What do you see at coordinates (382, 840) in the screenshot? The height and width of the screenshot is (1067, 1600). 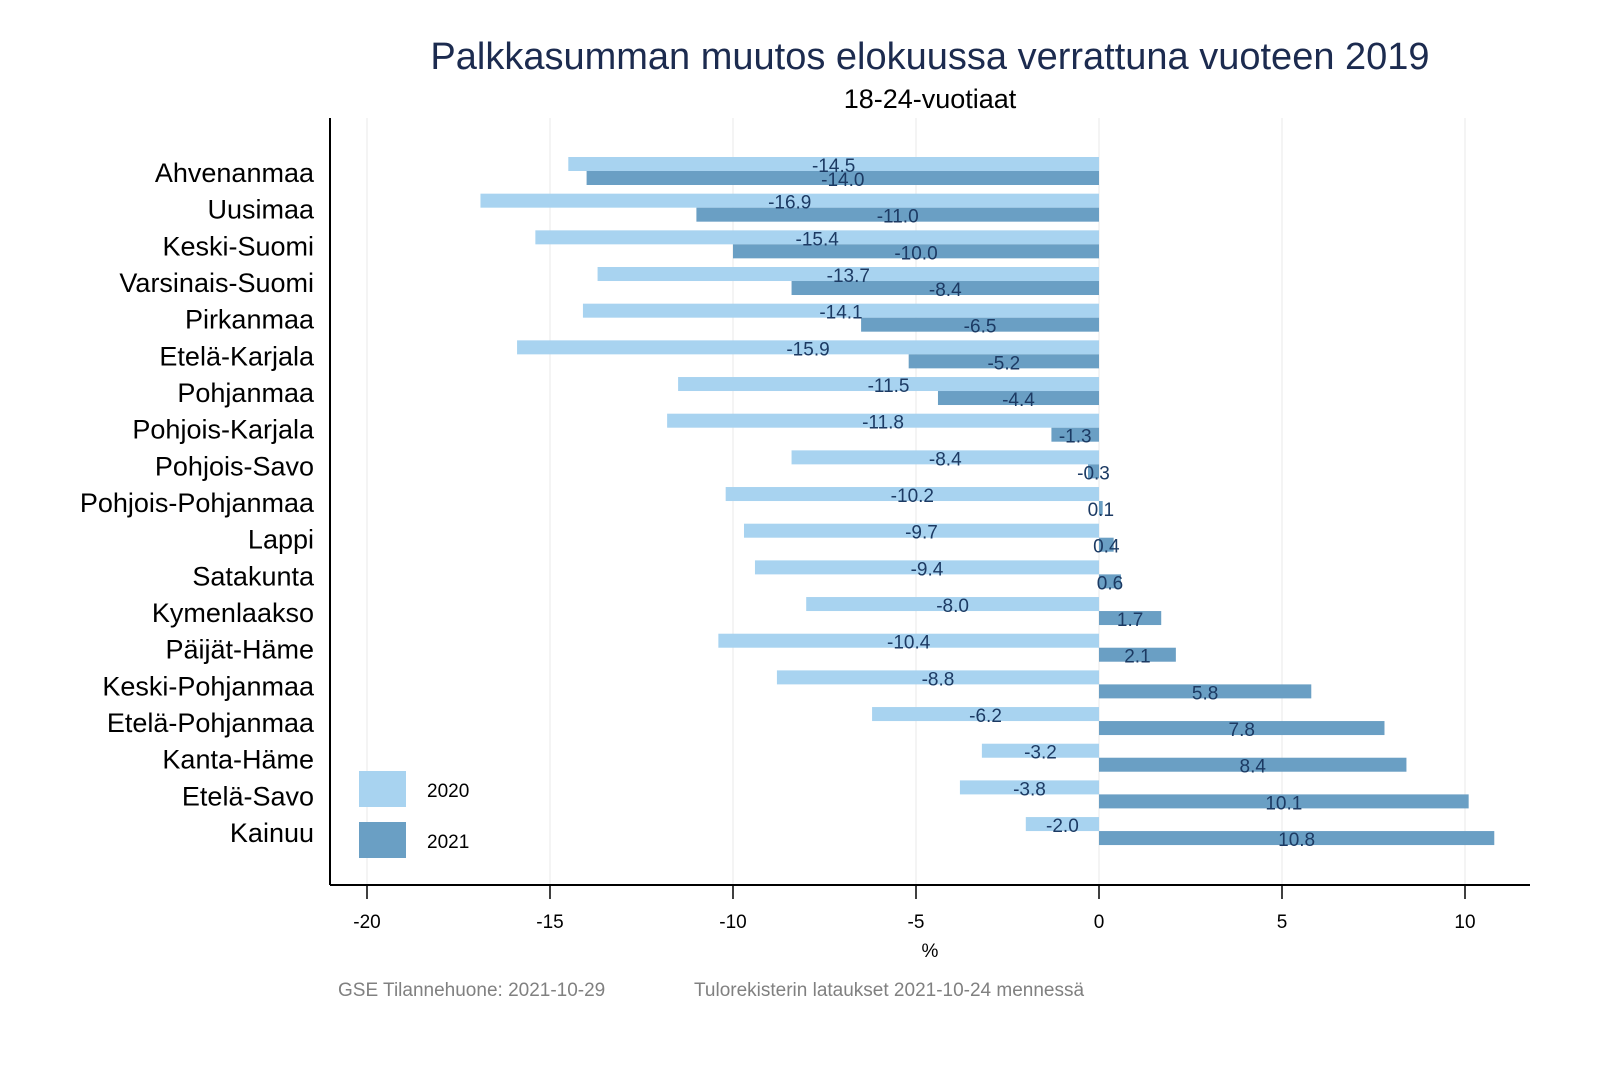 I see `legend-swatch-2021` at bounding box center [382, 840].